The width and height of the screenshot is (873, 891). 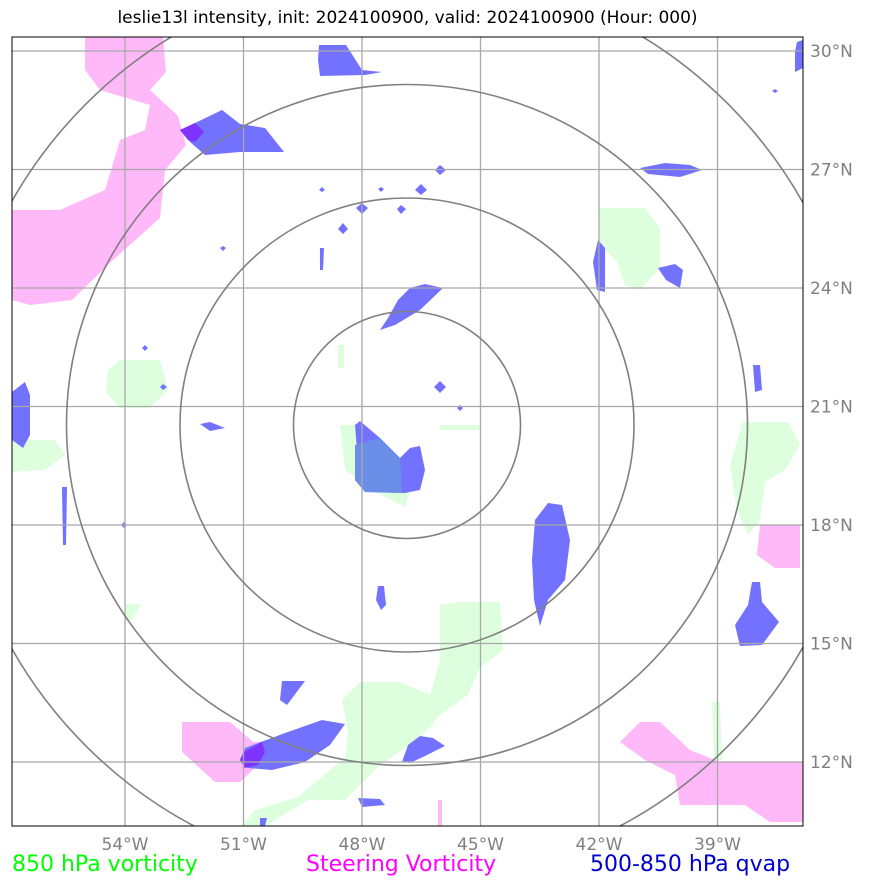 I want to click on range-ring, so click(x=407, y=425).